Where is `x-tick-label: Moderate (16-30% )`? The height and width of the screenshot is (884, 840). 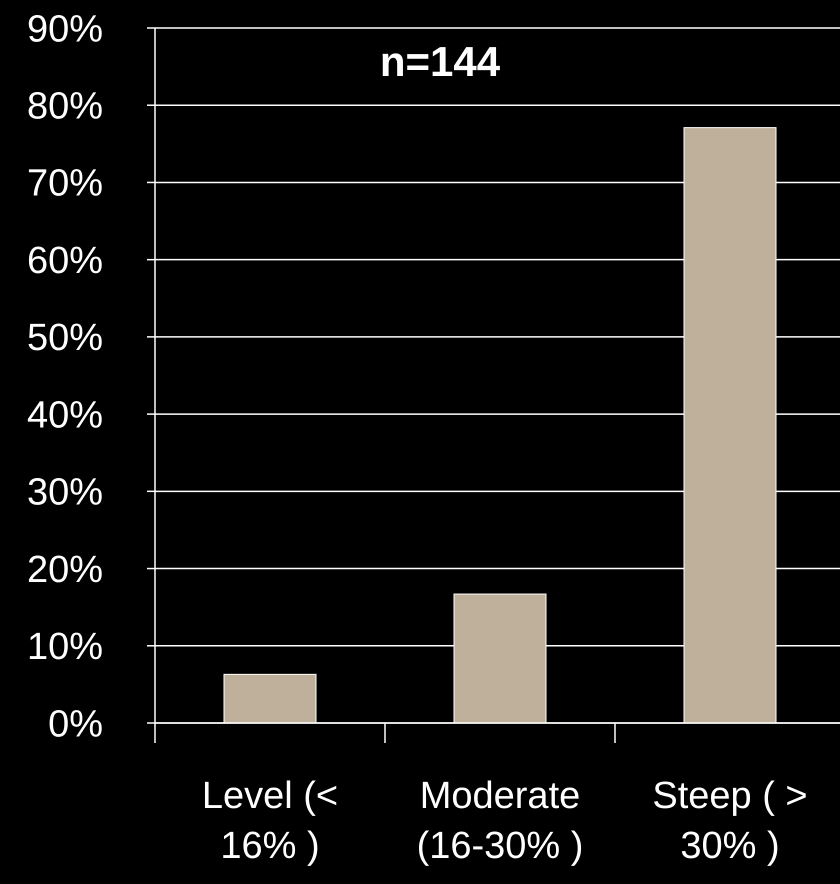 x-tick-label: Moderate (16-30% ) is located at coordinates (500, 821).